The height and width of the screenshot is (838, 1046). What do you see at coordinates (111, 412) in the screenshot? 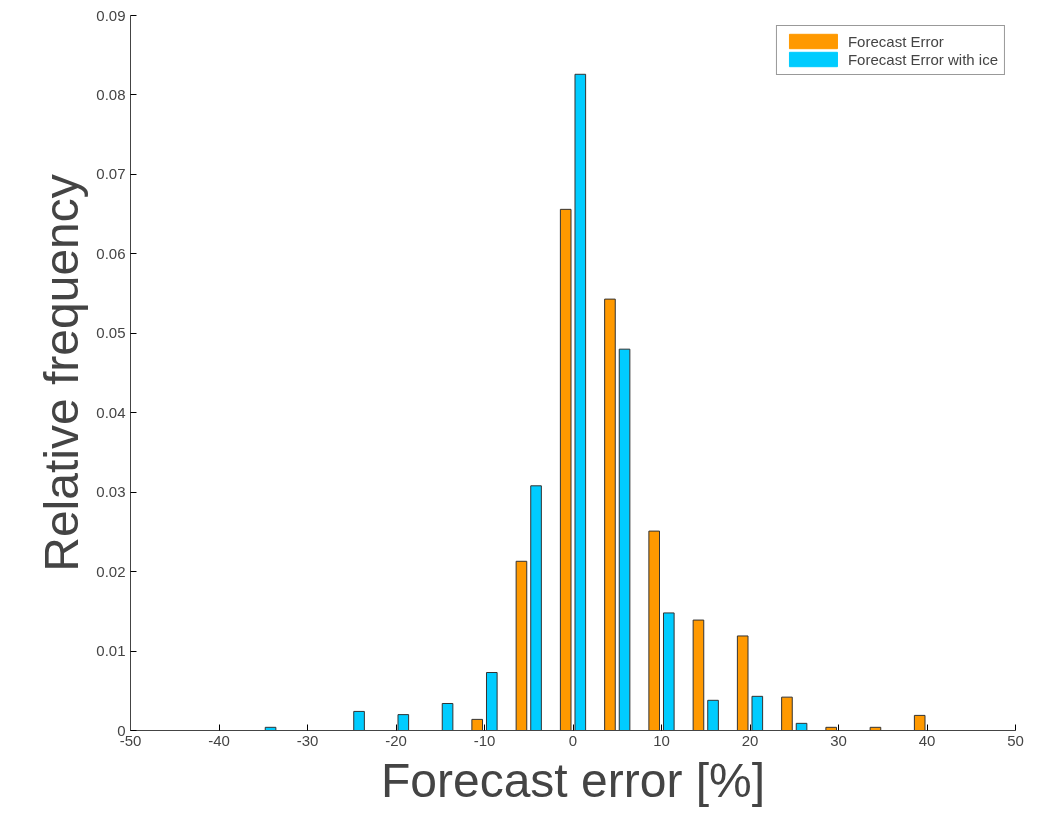
I see `y-tick-label: 0.04` at bounding box center [111, 412].